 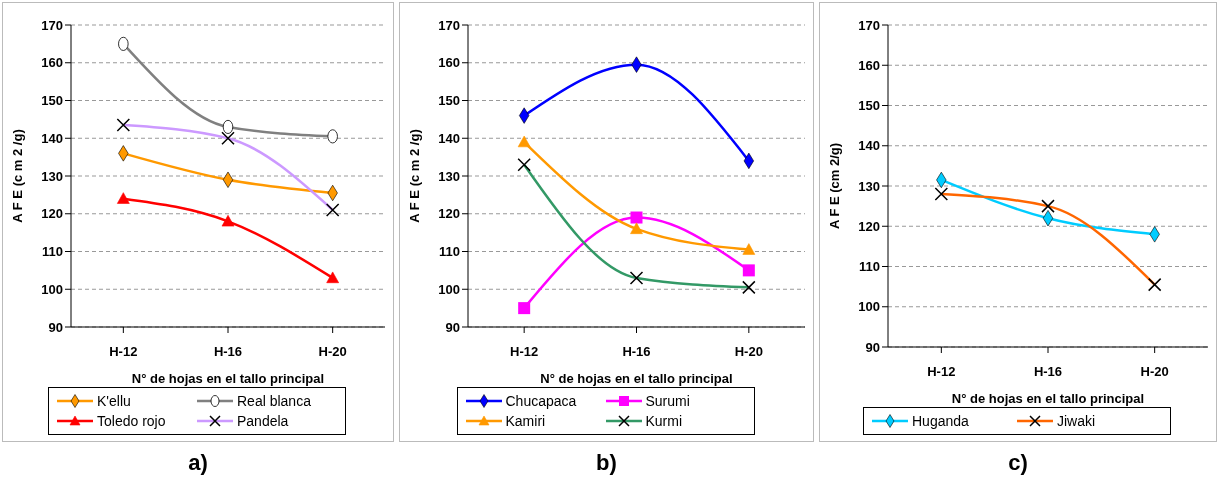 What do you see at coordinates (1018, 463) in the screenshot?
I see `text: c)` at bounding box center [1018, 463].